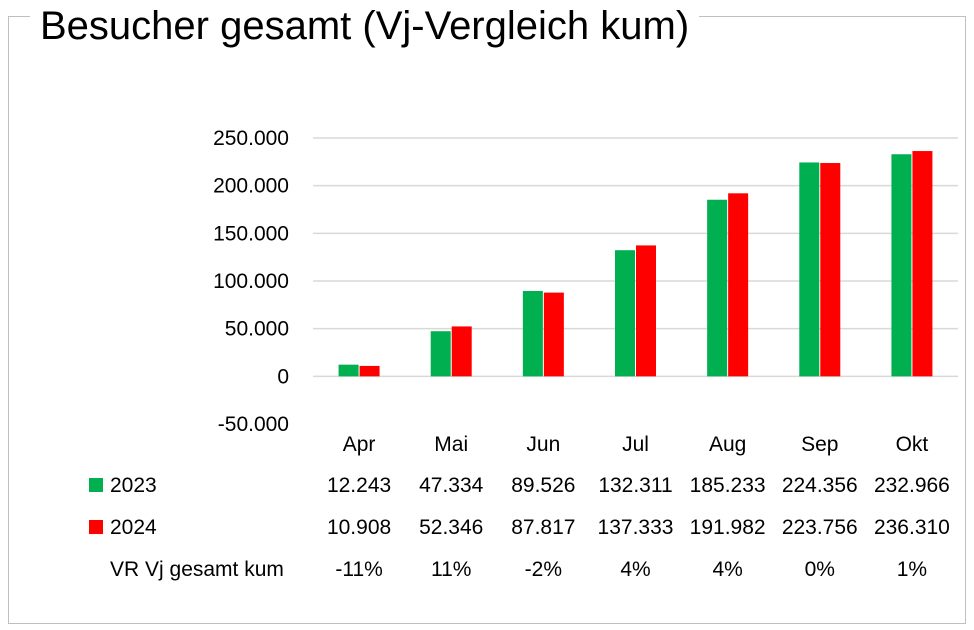 The height and width of the screenshot is (630, 974). I want to click on y-tick-label: 250.000, so click(251, 138).